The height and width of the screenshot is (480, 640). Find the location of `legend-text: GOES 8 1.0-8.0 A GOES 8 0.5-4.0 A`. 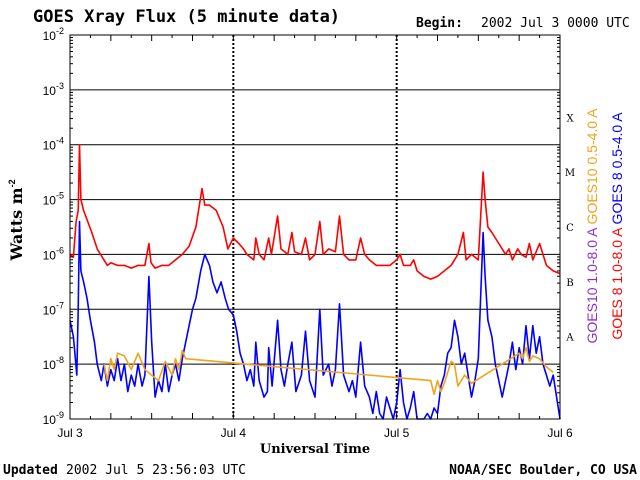

legend-text: GOES 8 1.0-8.0 A GOES 8 0.5-4.0 A is located at coordinates (617, 226).